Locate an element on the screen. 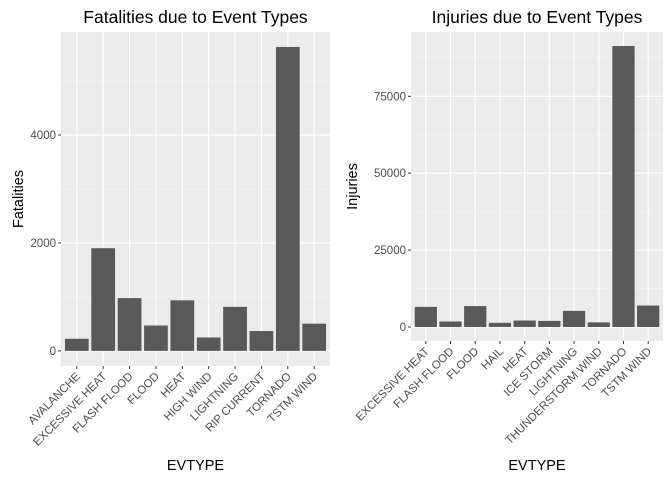 Image resolution: width=672 pixels, height=480 pixels. y-axis: 0 25000 50000 75000 is located at coordinates (392, 212).